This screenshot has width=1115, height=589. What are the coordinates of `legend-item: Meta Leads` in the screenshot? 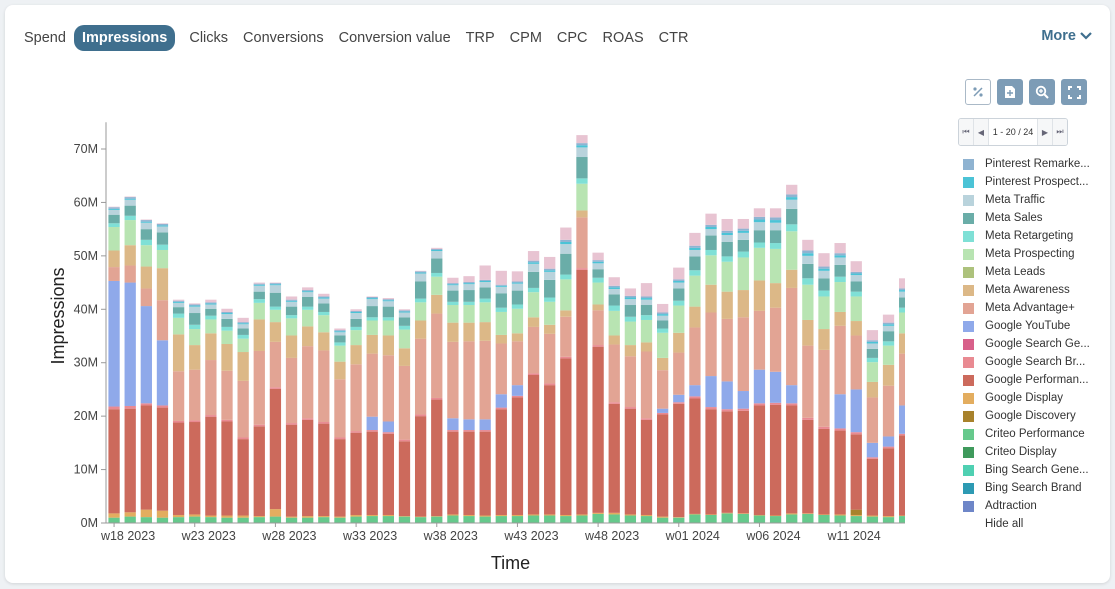 It's located at (1026, 272).